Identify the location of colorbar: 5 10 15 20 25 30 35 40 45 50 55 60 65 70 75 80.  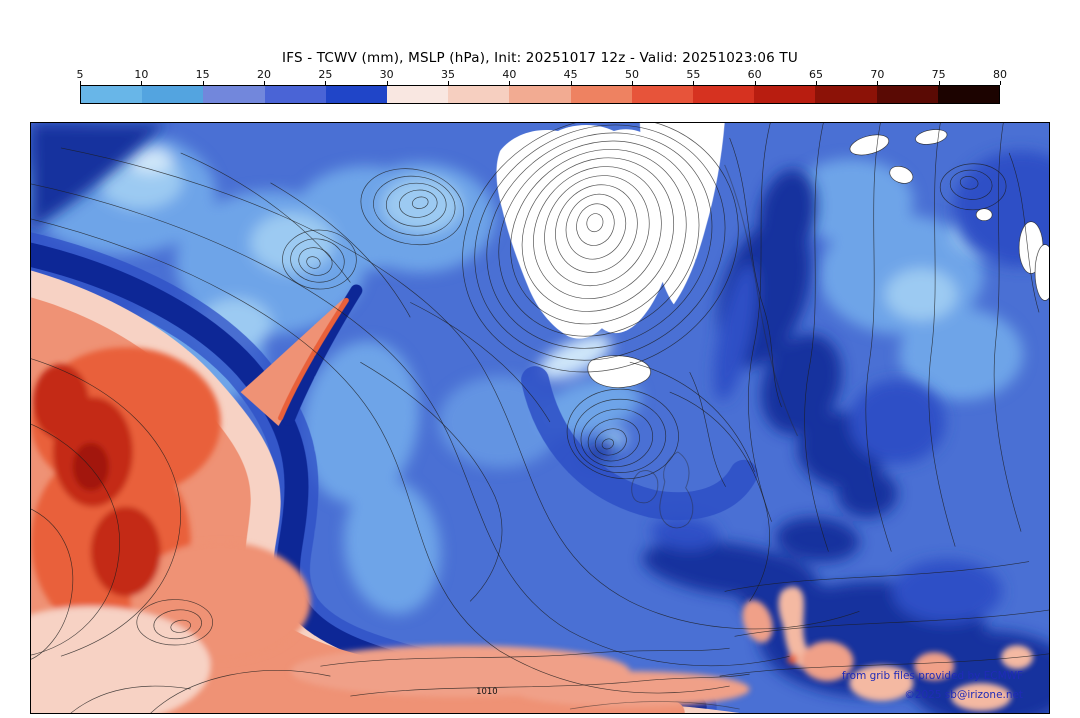
(542, 86).